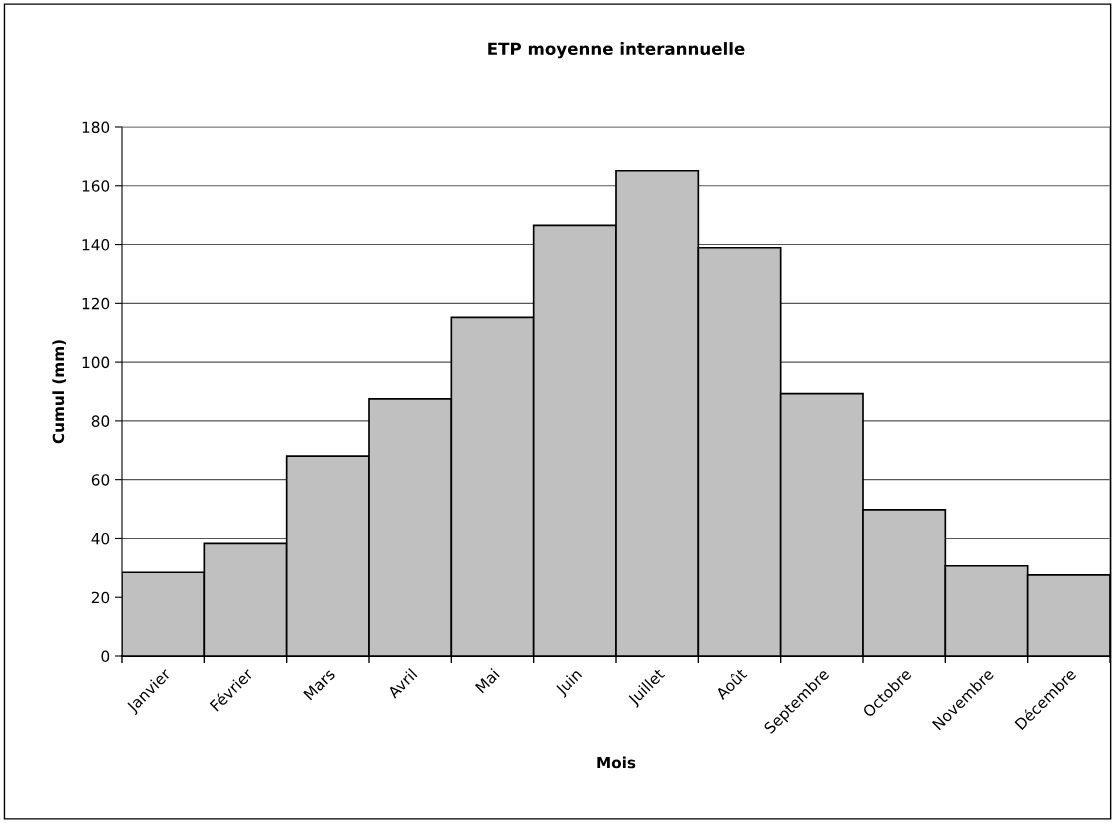  Describe the element at coordinates (96, 186) in the screenshot. I see `y-tick-label: 160` at that location.